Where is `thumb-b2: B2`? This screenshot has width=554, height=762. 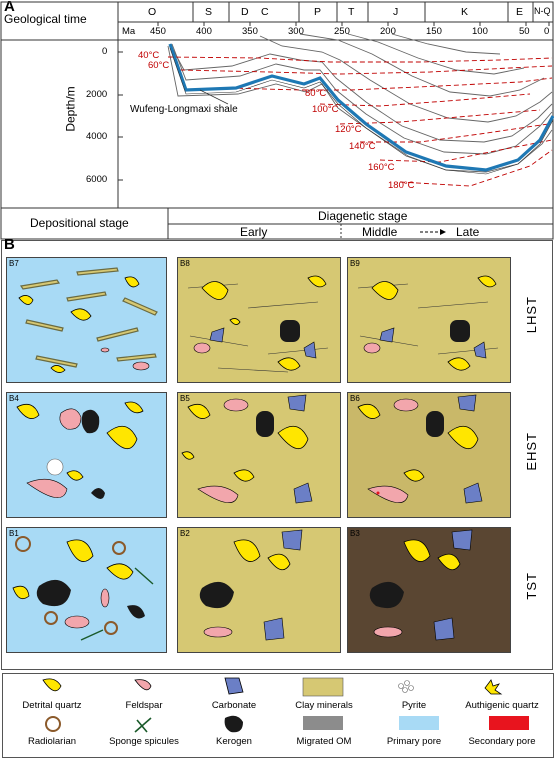
thumb-b2: B2 is located at coordinates (259, 590).